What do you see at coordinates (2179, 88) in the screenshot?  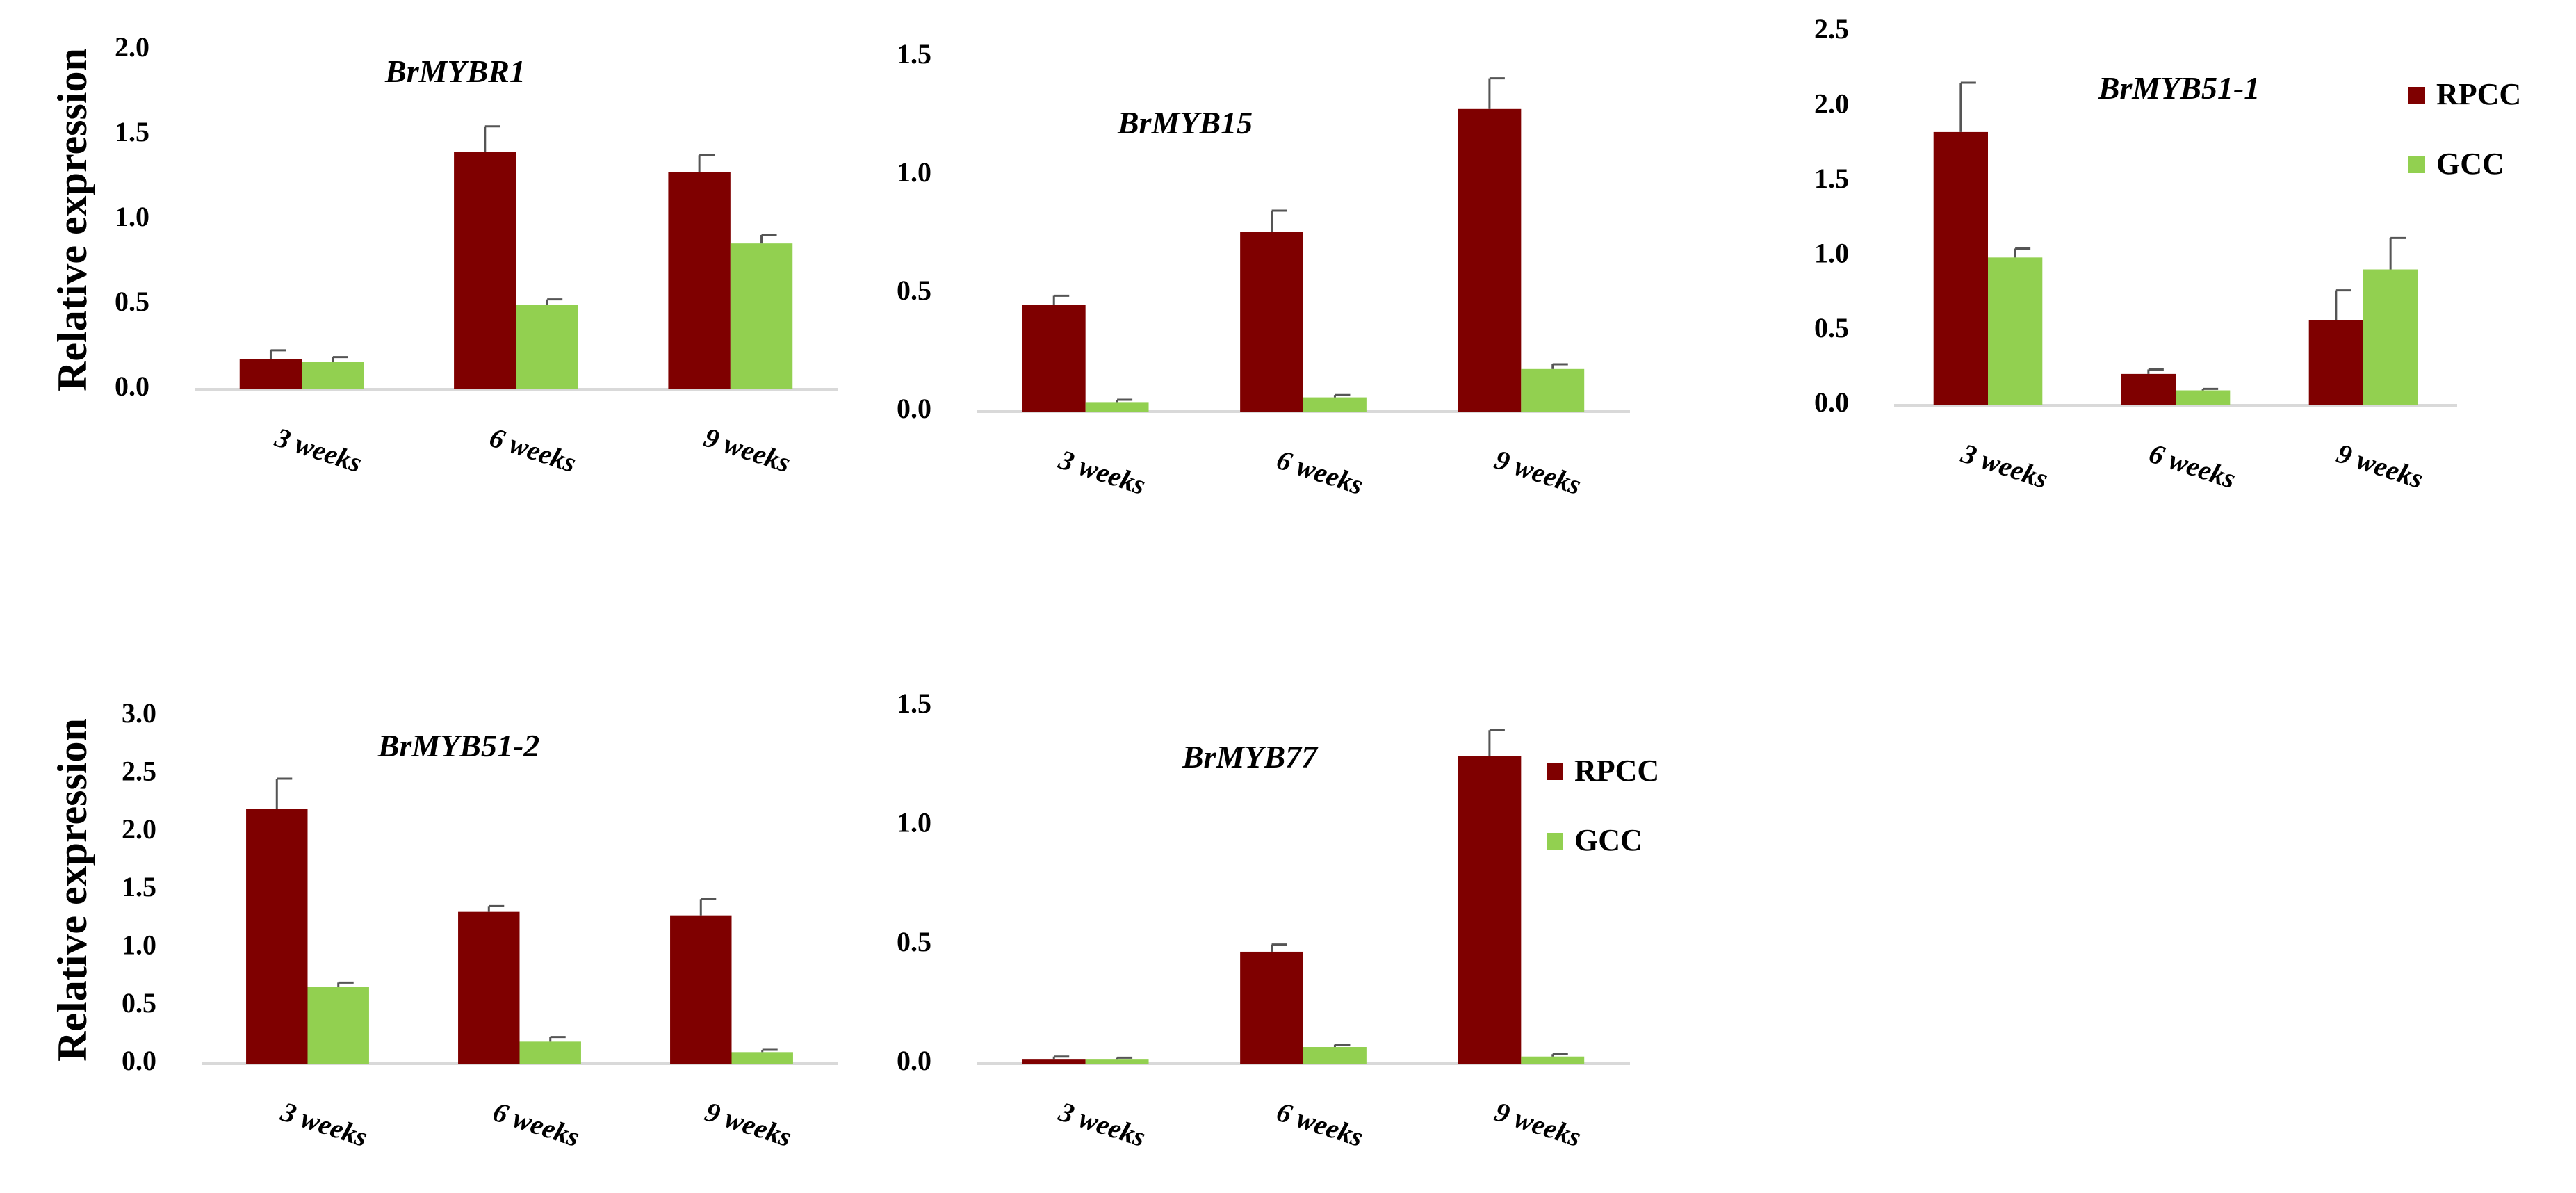 I see `panel3-chart-title: BrMYB51-1` at bounding box center [2179, 88].